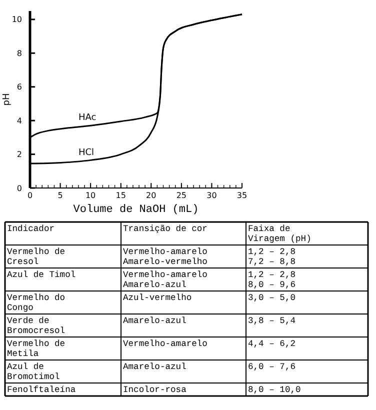  What do you see at coordinates (41, 390) in the screenshot?
I see `text: Fenolftaleína` at bounding box center [41, 390].